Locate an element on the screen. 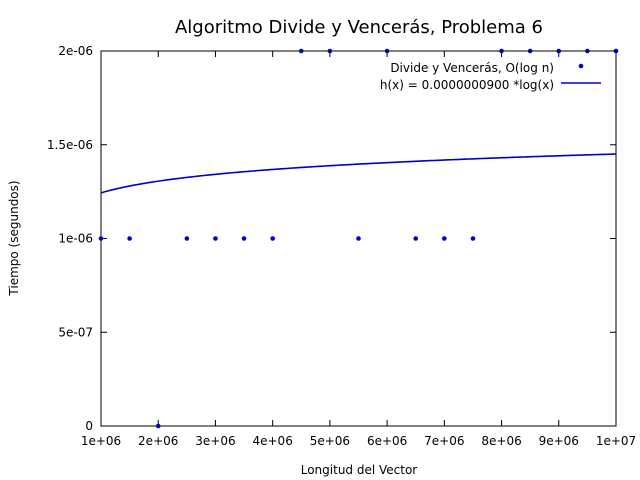 Image resolution: width=640 pixels, height=480 pixels. chart-title: Algoritmo Divide y Vencerás, Problema 6 is located at coordinates (359, 27).